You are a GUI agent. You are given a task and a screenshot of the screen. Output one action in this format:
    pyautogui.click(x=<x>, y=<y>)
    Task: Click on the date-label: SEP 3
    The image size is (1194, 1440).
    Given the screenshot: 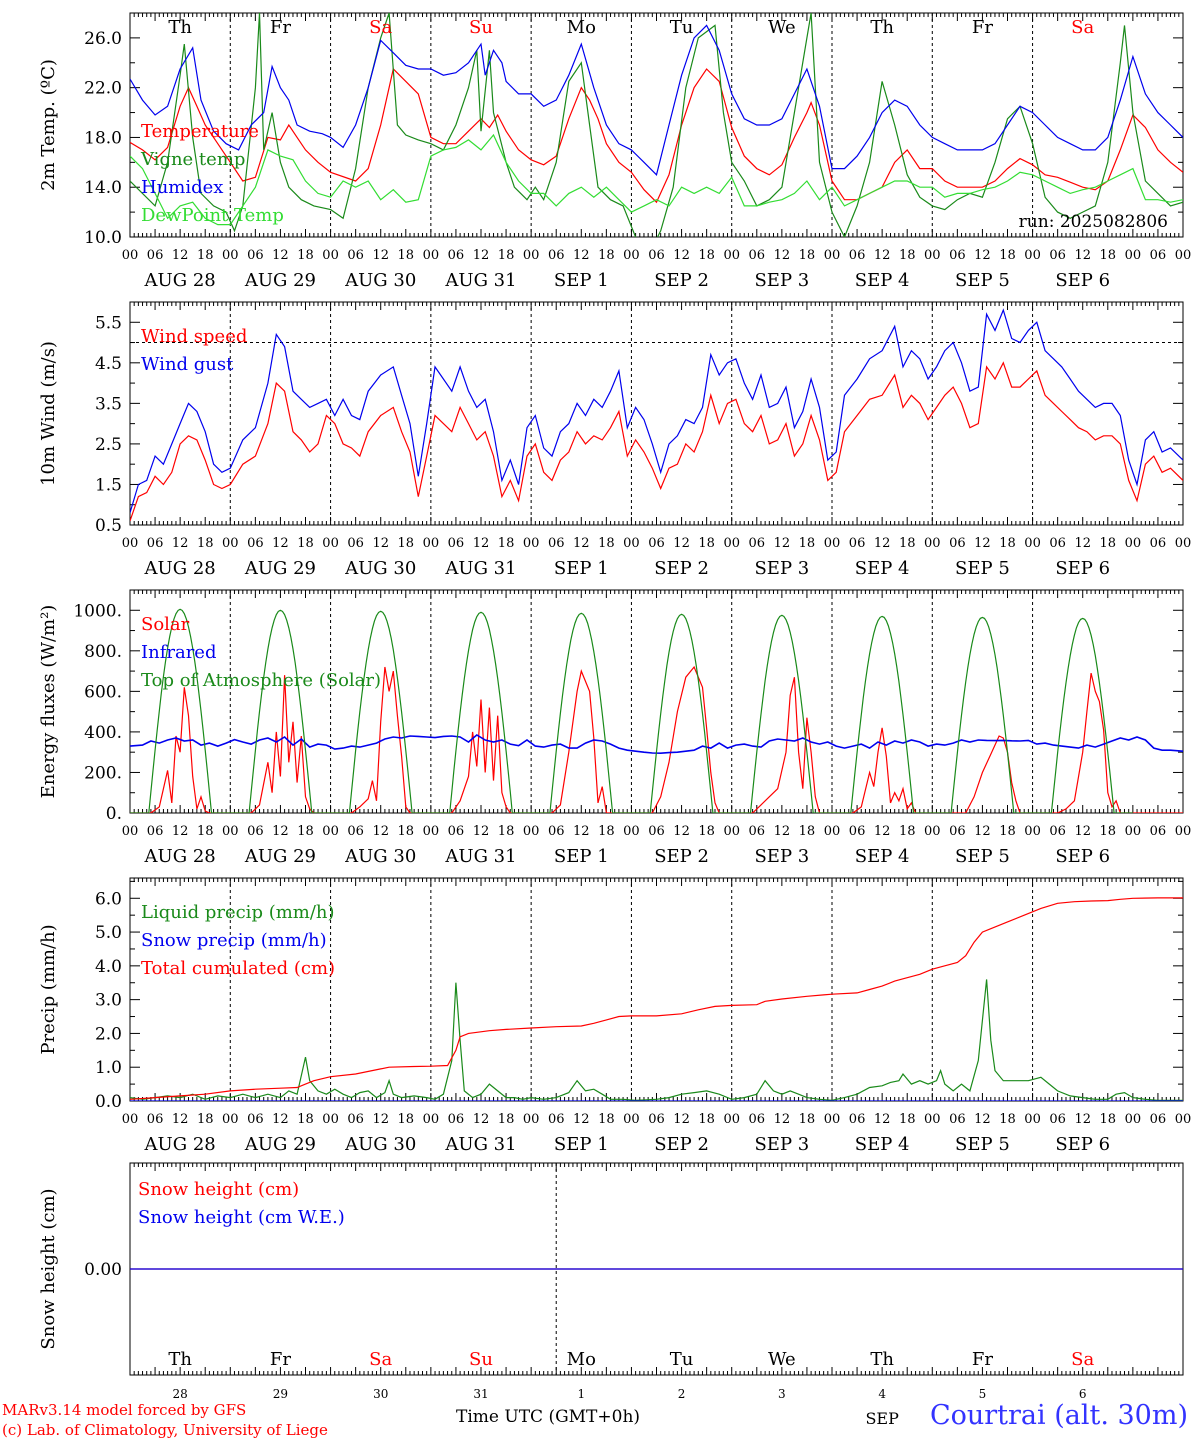 What is the action you would take?
    pyautogui.click(x=781, y=568)
    